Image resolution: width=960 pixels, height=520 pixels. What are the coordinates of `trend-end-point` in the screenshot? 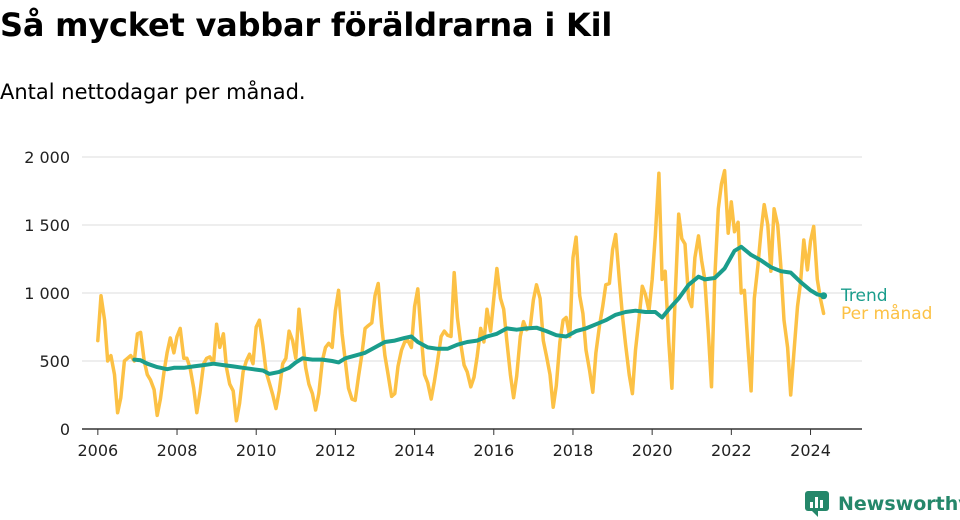 It's located at (824, 296).